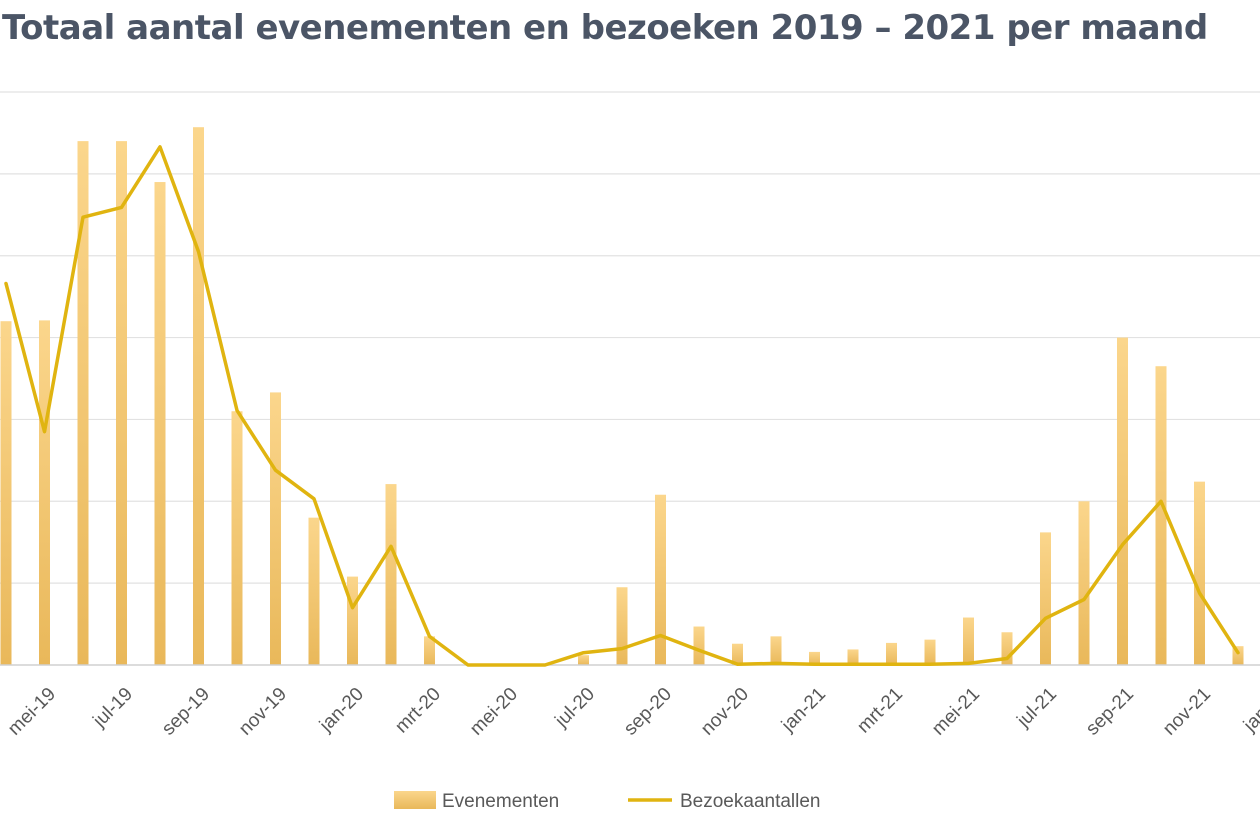 The width and height of the screenshot is (1260, 840). What do you see at coordinates (725, 712) in the screenshot?
I see `x-tick-label: nov-20` at bounding box center [725, 712].